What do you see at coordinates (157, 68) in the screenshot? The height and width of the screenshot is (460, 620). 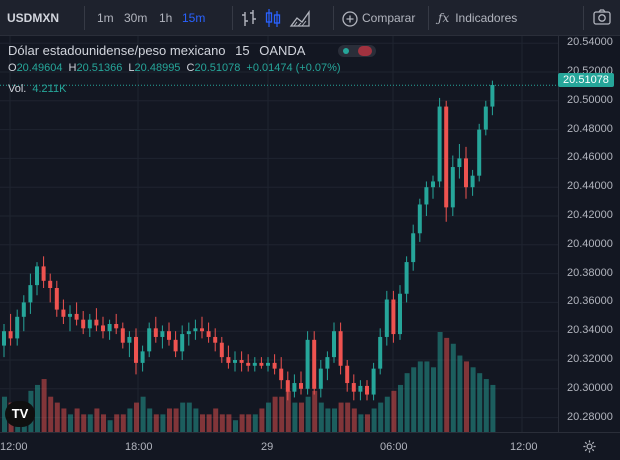 I see `low-value: 20.48995` at bounding box center [157, 68].